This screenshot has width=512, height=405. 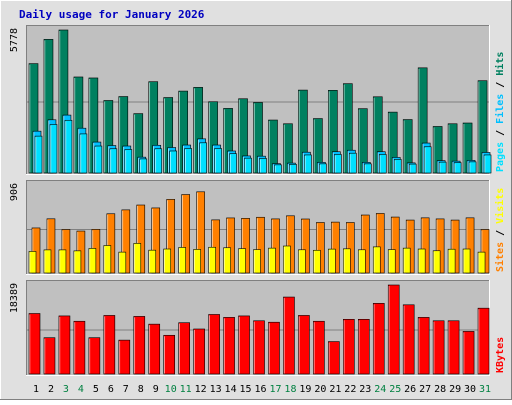 What do you see at coordinates (500, 206) in the screenshot?
I see `legend-part: Visits` at bounding box center [500, 206].